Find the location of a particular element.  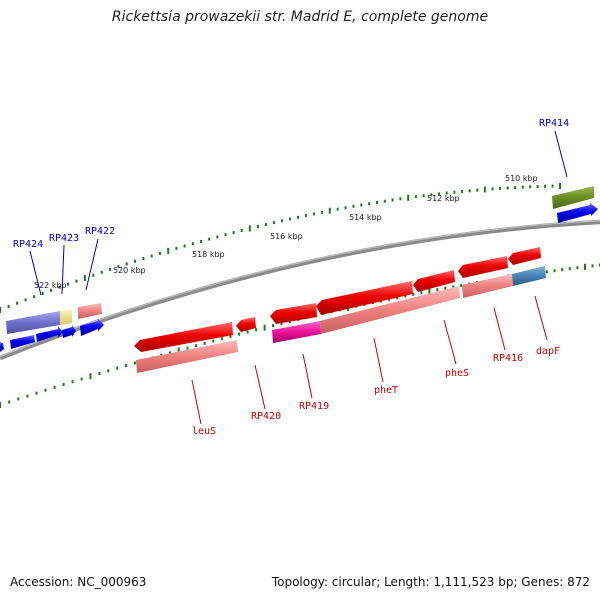

cds-phet-arrow is located at coordinates (364, 298).